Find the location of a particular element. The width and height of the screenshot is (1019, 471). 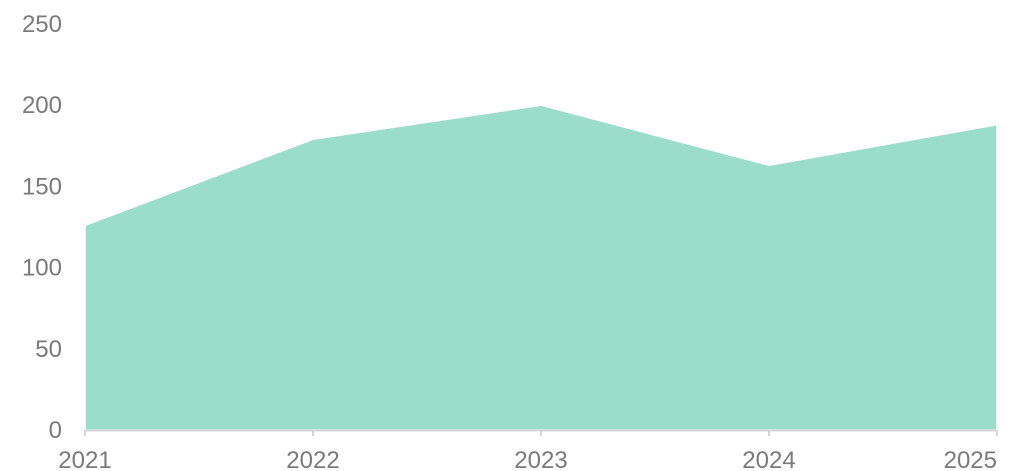

x-axis-ticks is located at coordinates (541, 433).